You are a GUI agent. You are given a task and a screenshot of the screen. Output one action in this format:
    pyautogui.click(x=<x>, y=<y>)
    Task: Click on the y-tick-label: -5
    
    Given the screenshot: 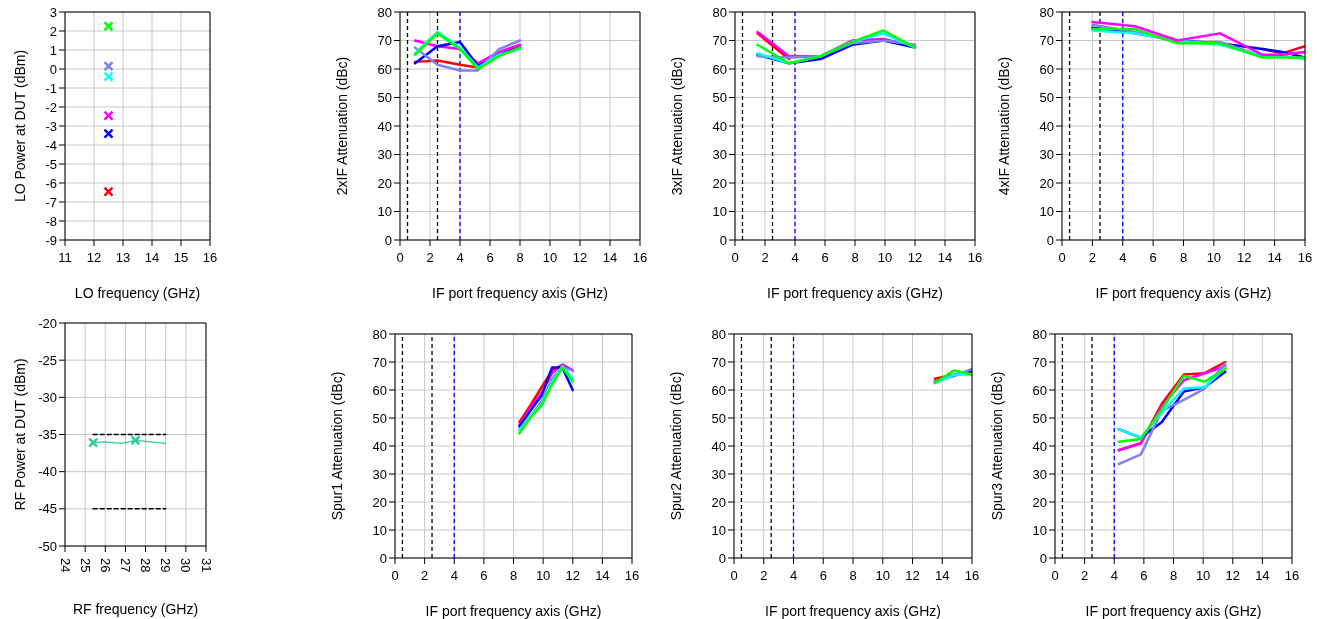 What is the action you would take?
    pyautogui.click(x=51, y=164)
    